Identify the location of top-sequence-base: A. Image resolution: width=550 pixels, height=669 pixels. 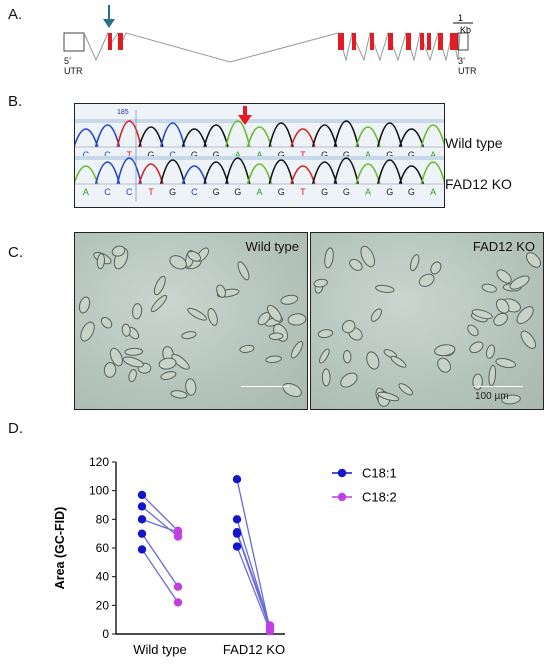
(433, 155).